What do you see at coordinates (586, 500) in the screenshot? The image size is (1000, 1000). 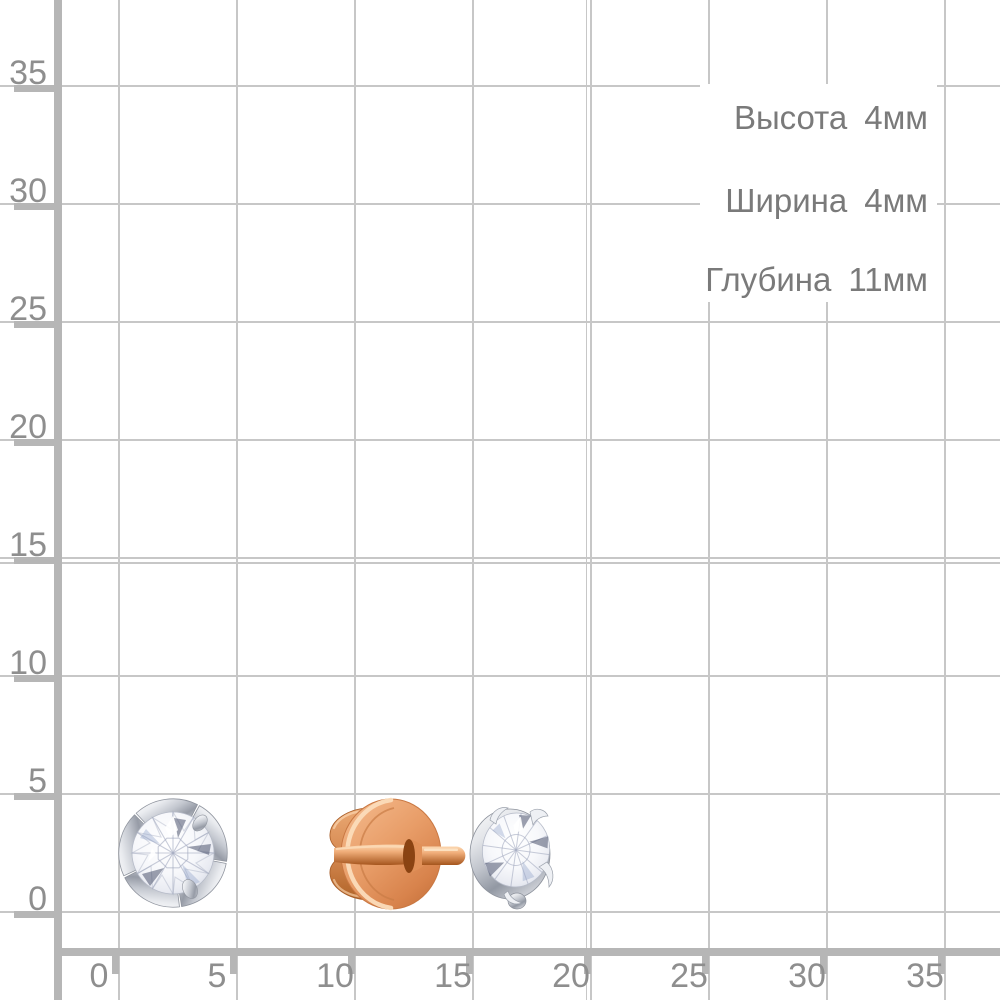 I see `grid-vline-double` at bounding box center [586, 500].